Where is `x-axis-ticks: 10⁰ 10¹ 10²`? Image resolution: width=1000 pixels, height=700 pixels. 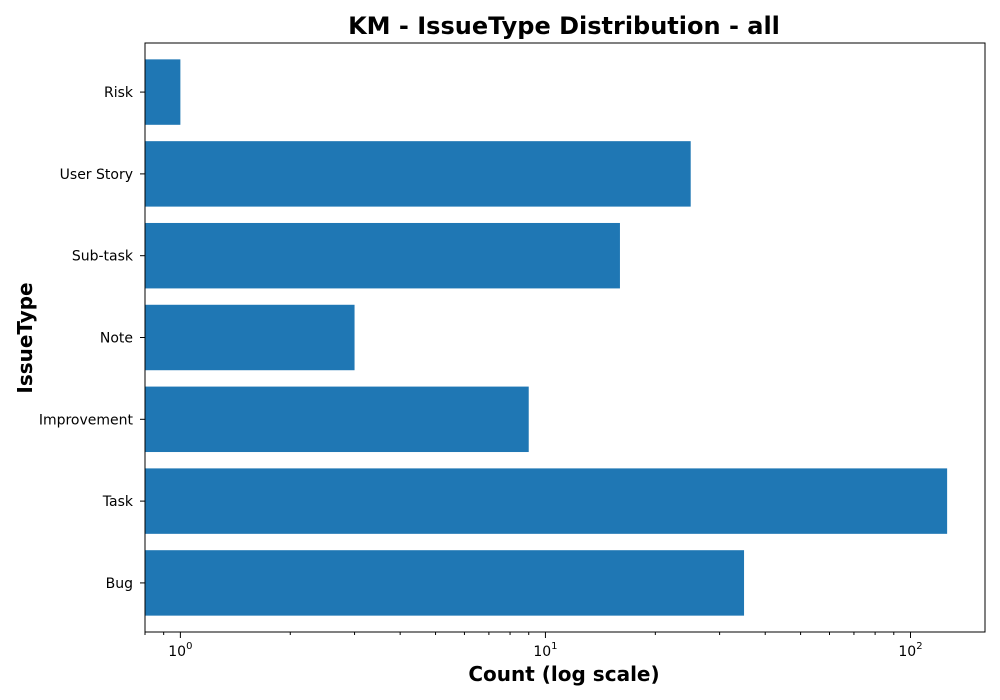 x-axis-ticks: 10⁰ 10¹ 10² is located at coordinates (534, 646).